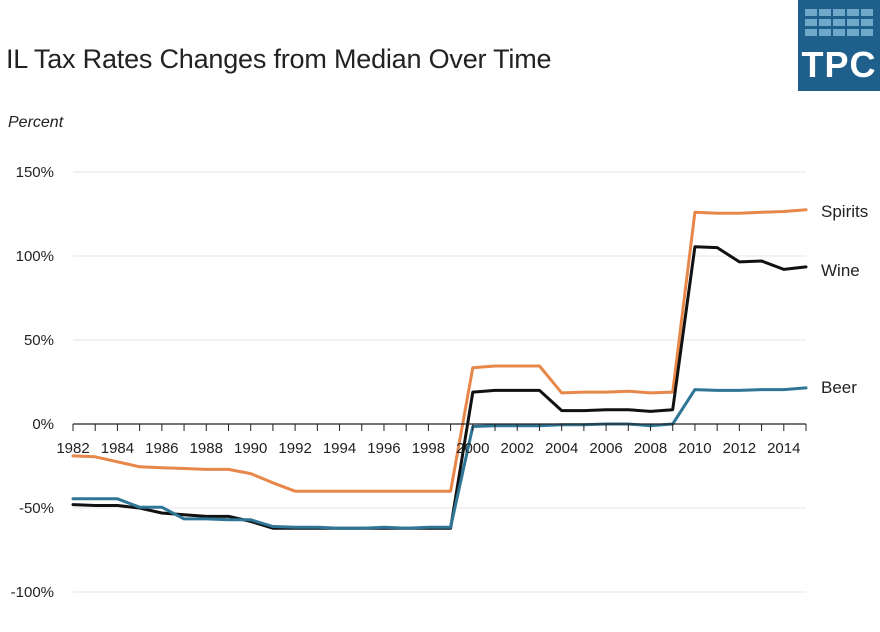 This screenshot has height=632, width=880. What do you see at coordinates (39, 340) in the screenshot?
I see `y-tick-label: 50%` at bounding box center [39, 340].